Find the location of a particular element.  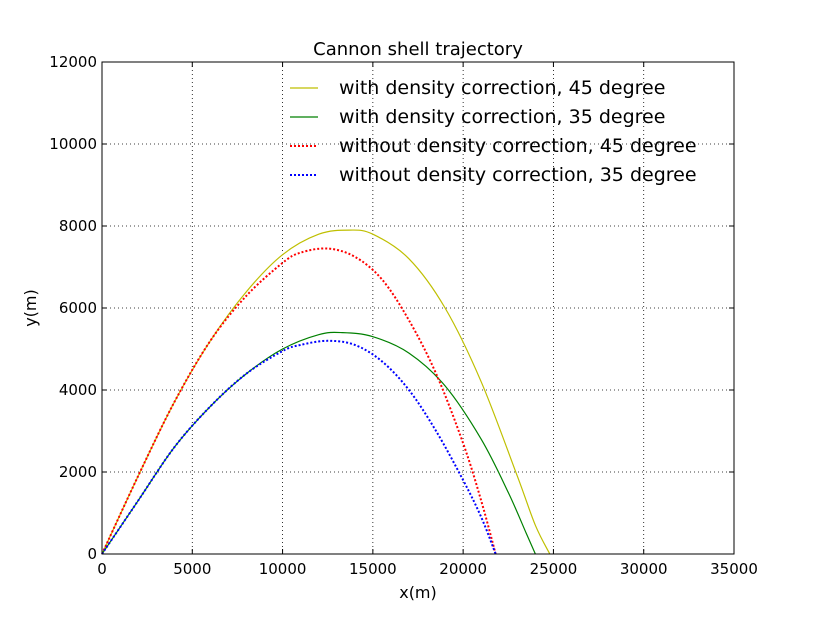

legend-label-4: without density correction, 35 degree is located at coordinates (518, 175).